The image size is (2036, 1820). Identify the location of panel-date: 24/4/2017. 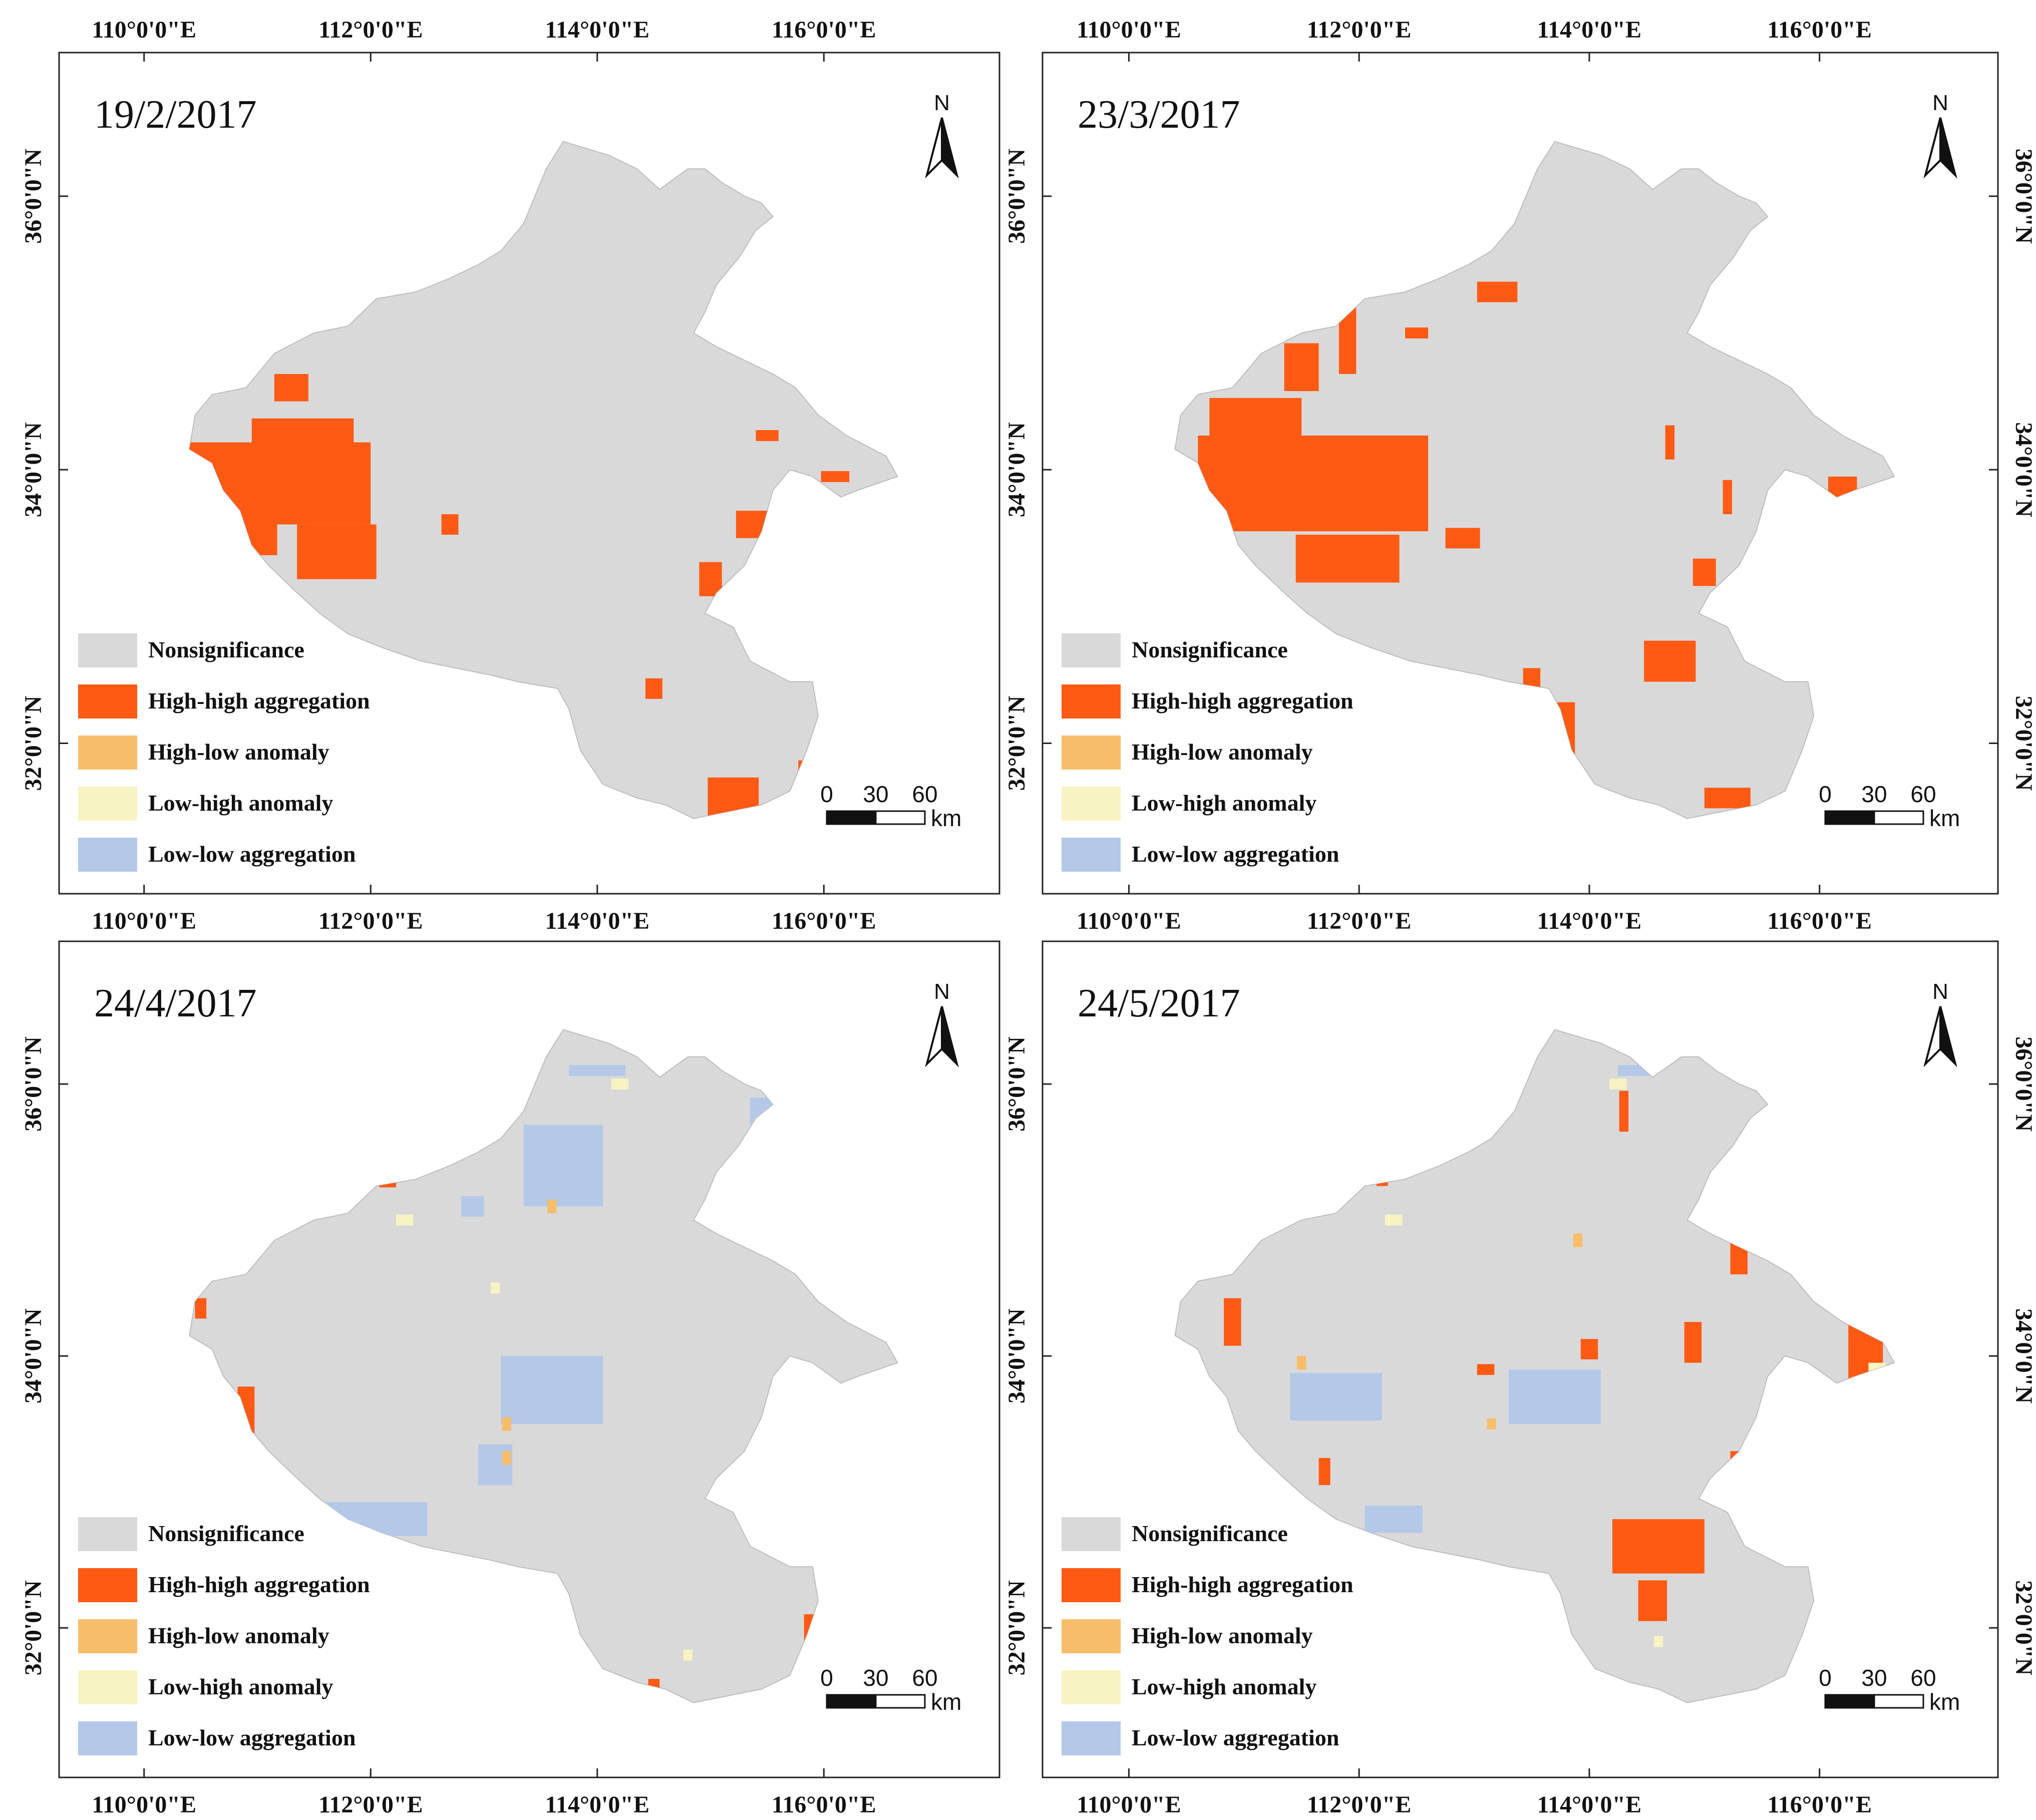
(175, 1003).